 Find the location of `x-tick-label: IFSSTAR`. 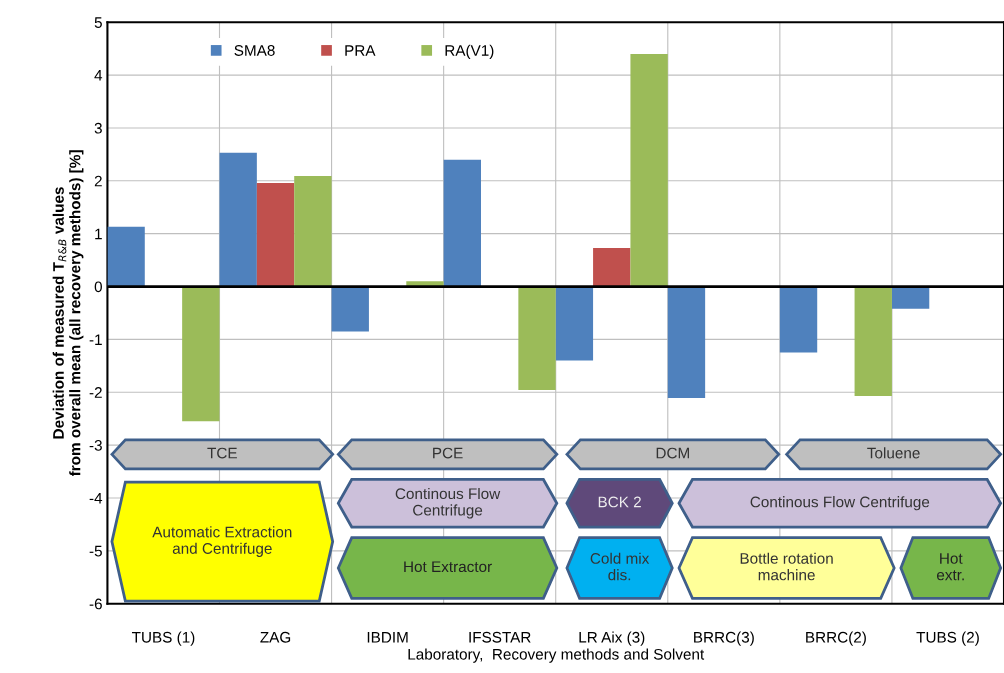

x-tick-label: IFSSTAR is located at coordinates (500, 637).